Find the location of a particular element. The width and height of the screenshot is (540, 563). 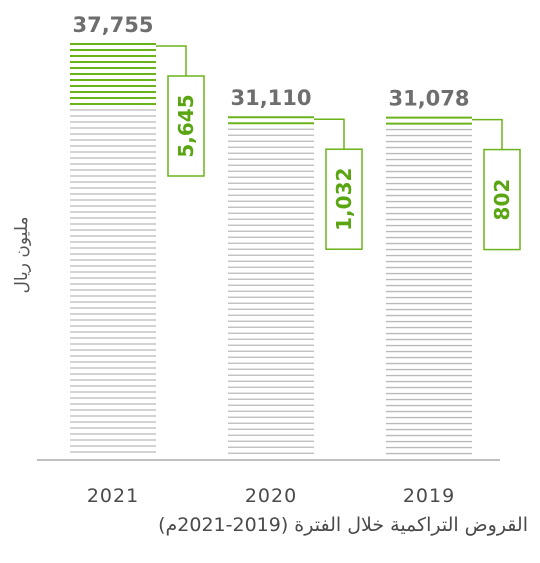

category-label: 2019 is located at coordinates (429, 496).